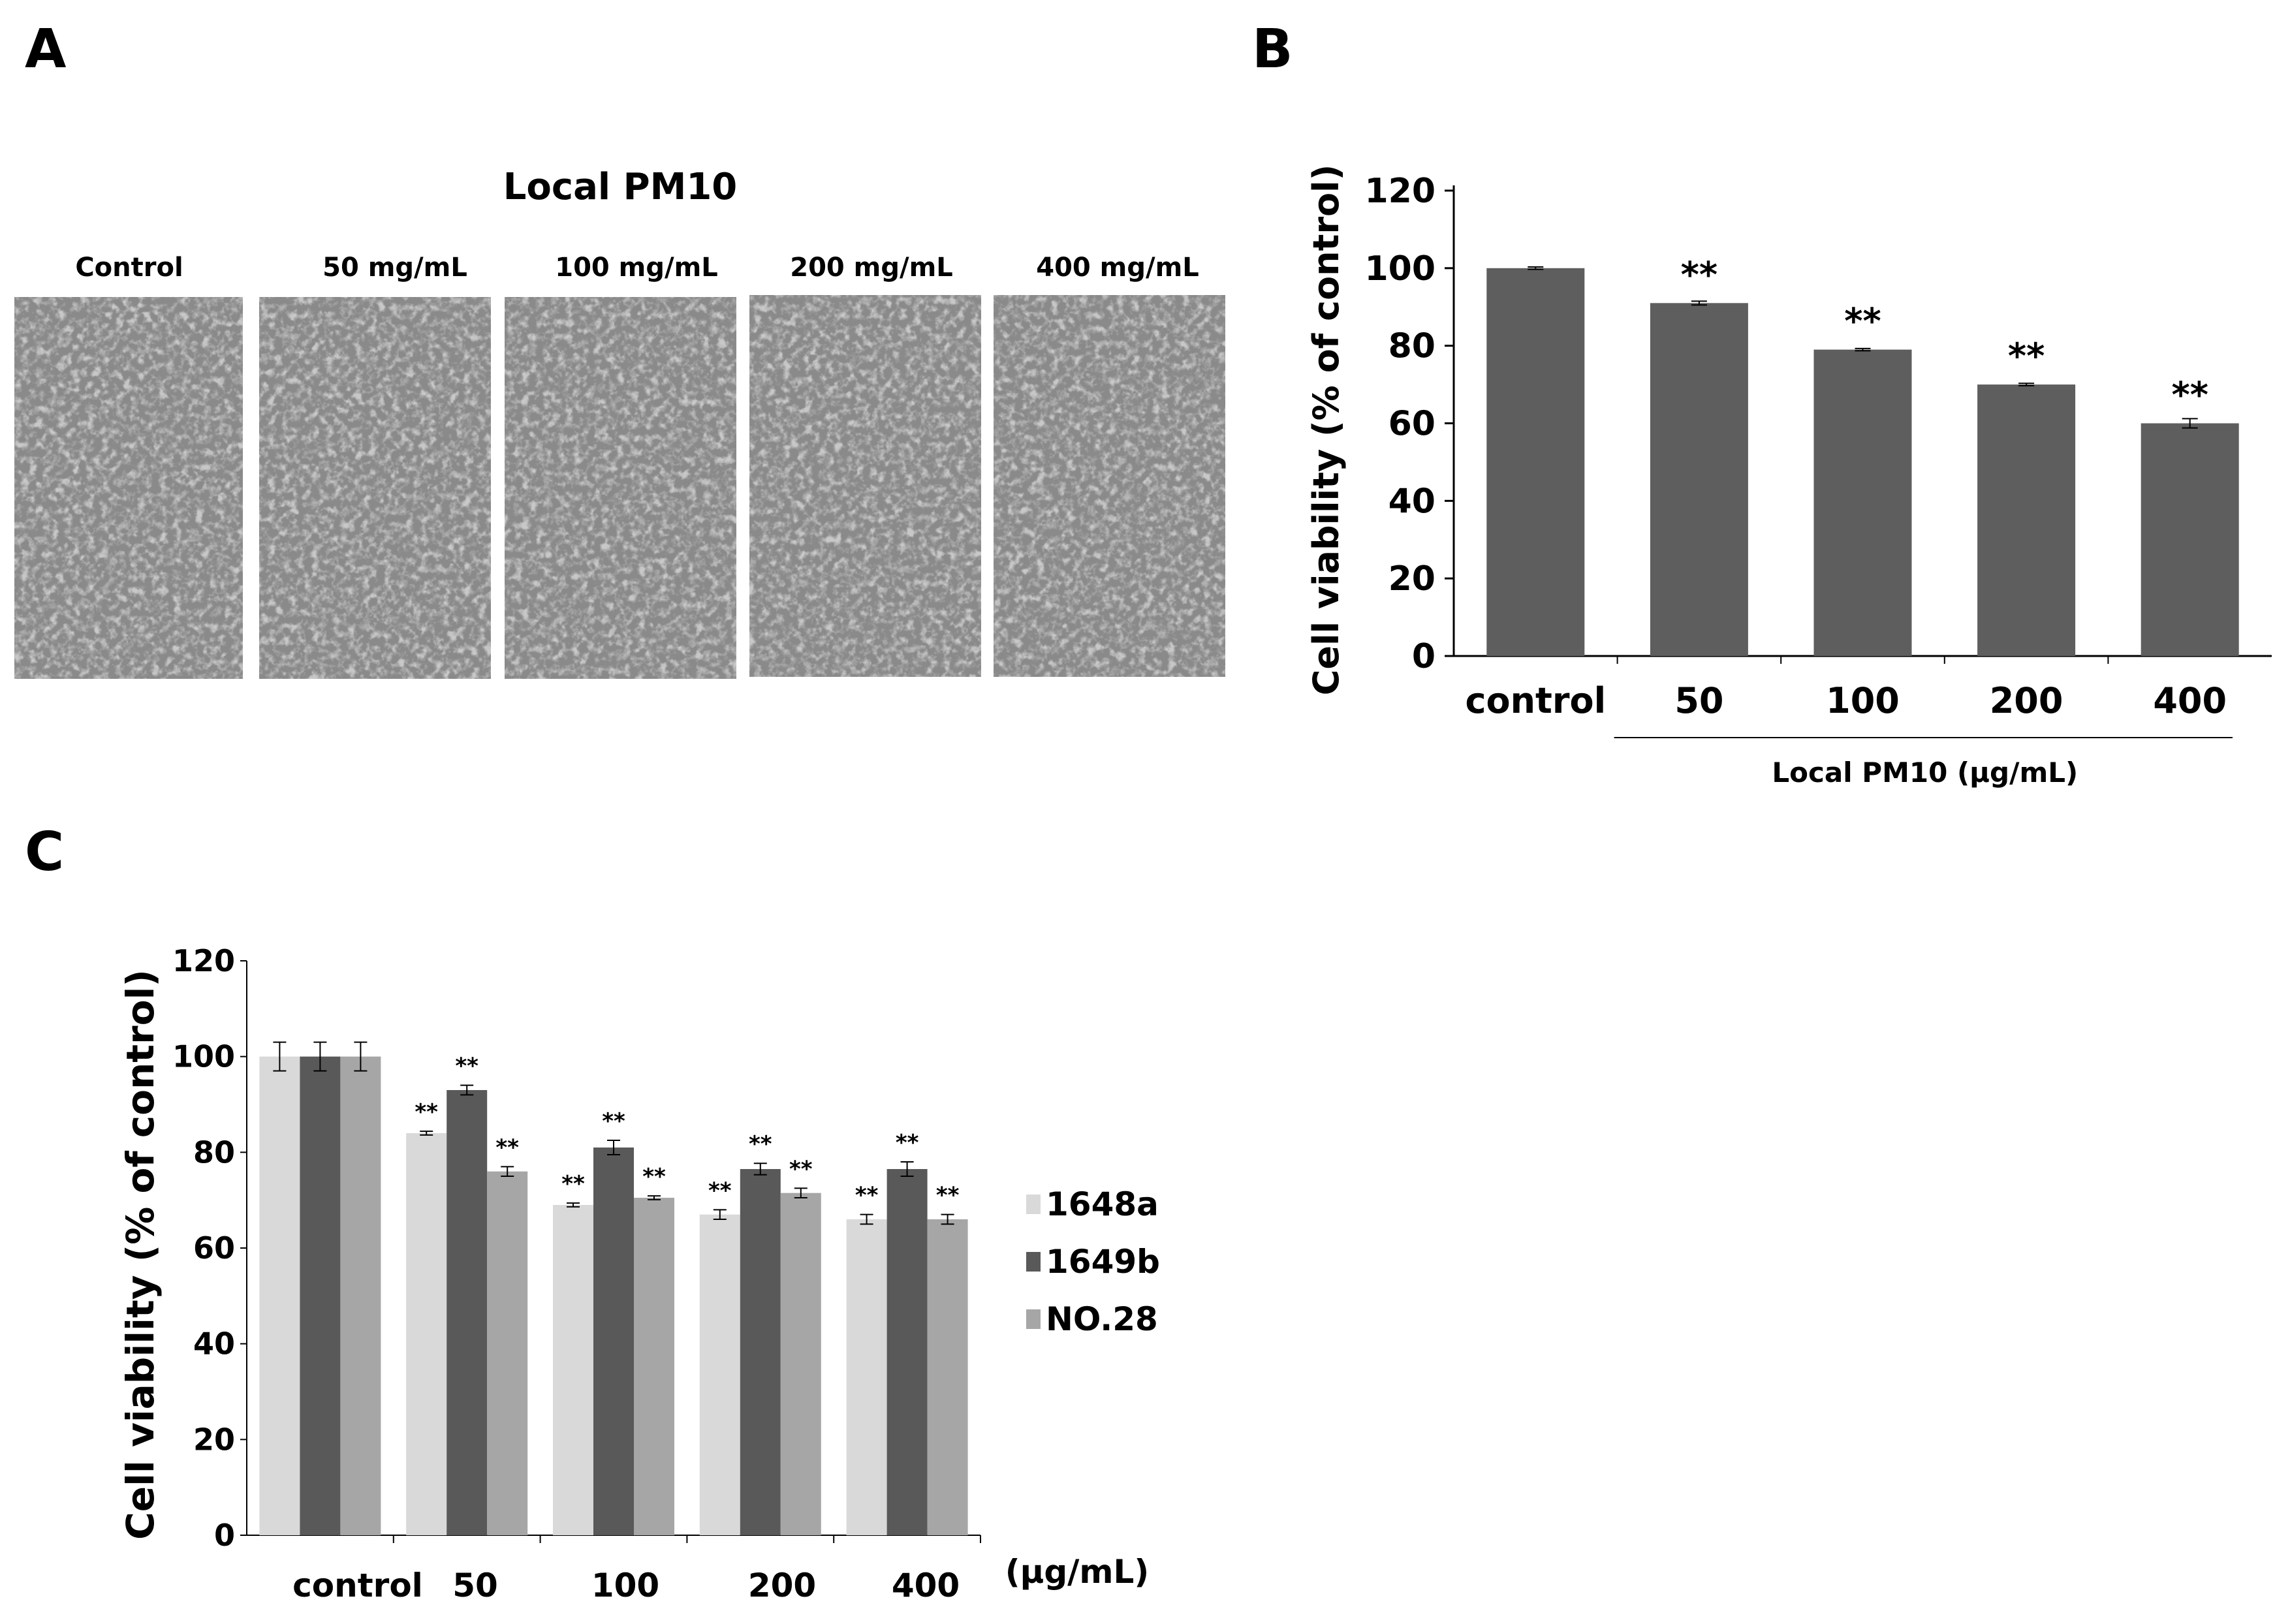  Describe the element at coordinates (1102, 1319) in the screenshot. I see `legend-label: NO.28` at that location.